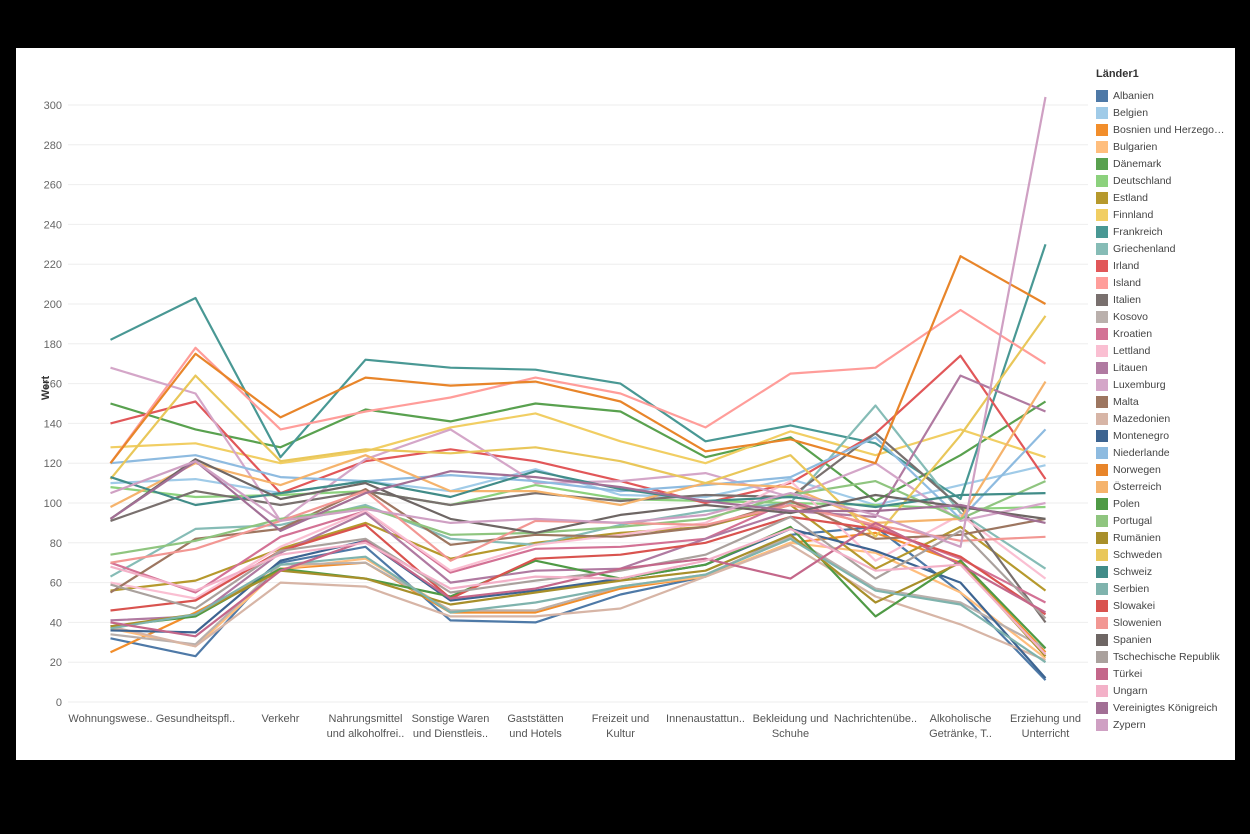  I want to click on legend-label: Spanien, so click(1132, 639).